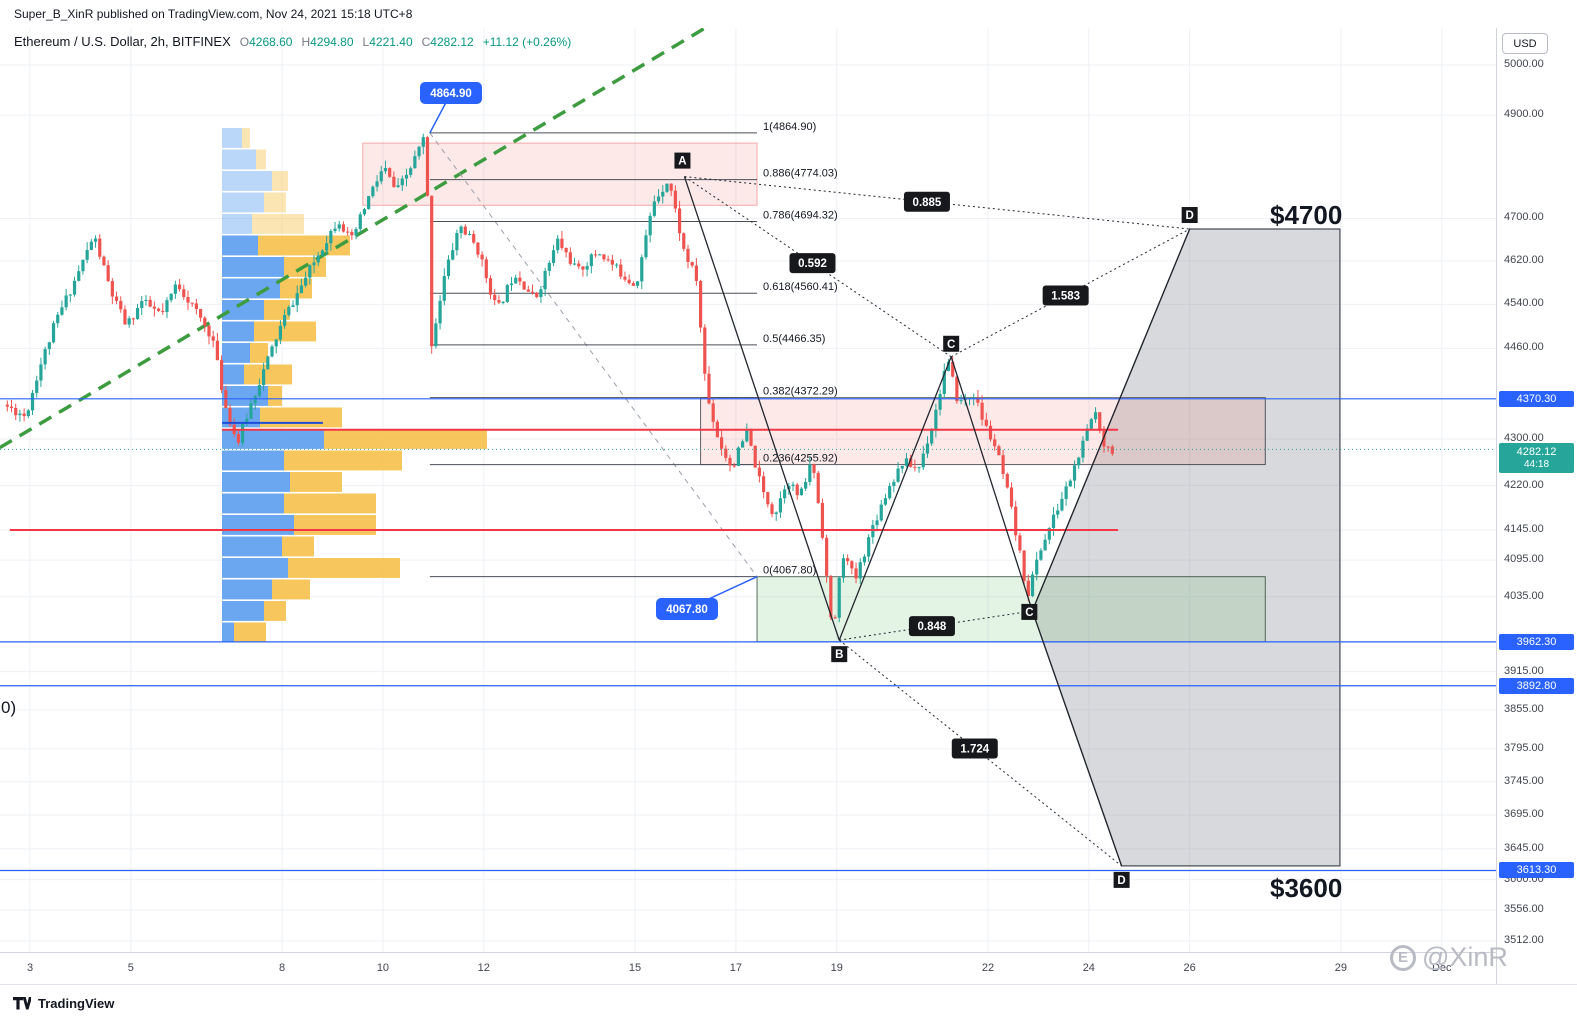 The width and height of the screenshot is (1577, 1021). Describe the element at coordinates (800, 459) in the screenshot. I see `fib-level-label: 0.236(4255.92)` at that location.